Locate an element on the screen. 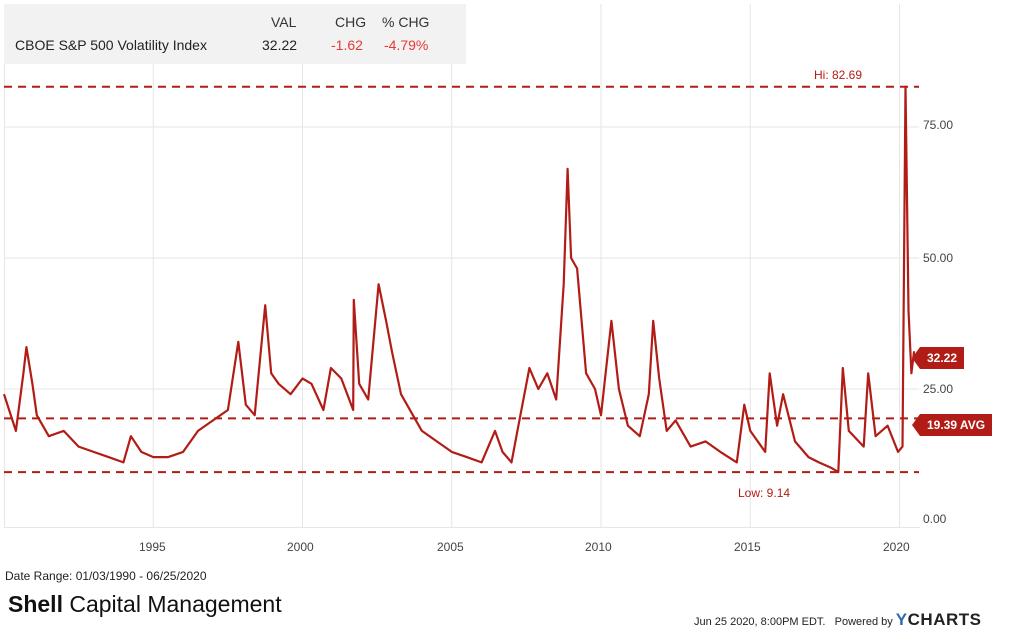  ycharts-text: CHARTS is located at coordinates (944, 619).